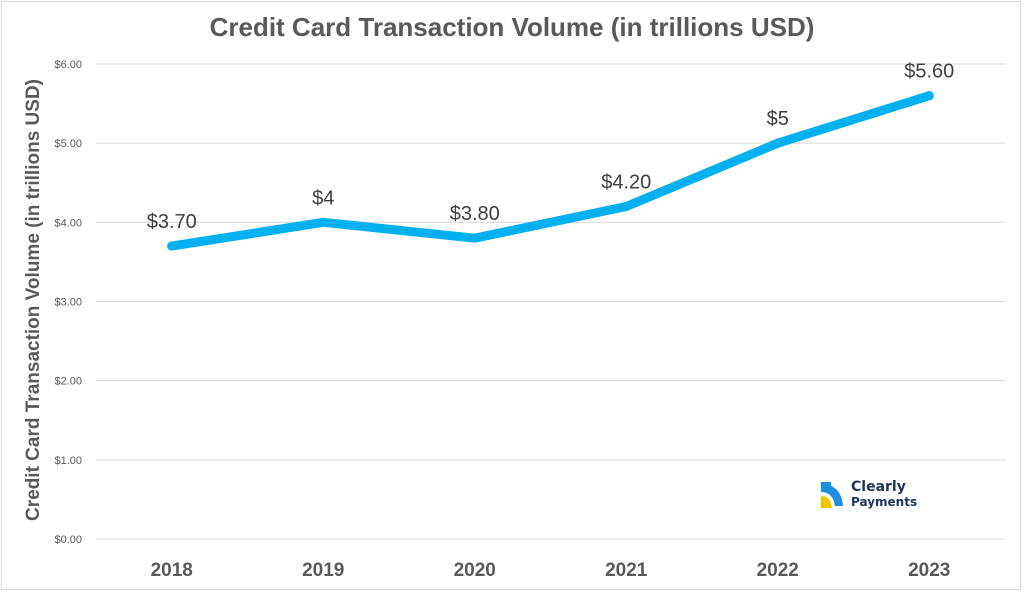  What do you see at coordinates (68, 461) in the screenshot?
I see `y-tick-label: $1.00` at bounding box center [68, 461].